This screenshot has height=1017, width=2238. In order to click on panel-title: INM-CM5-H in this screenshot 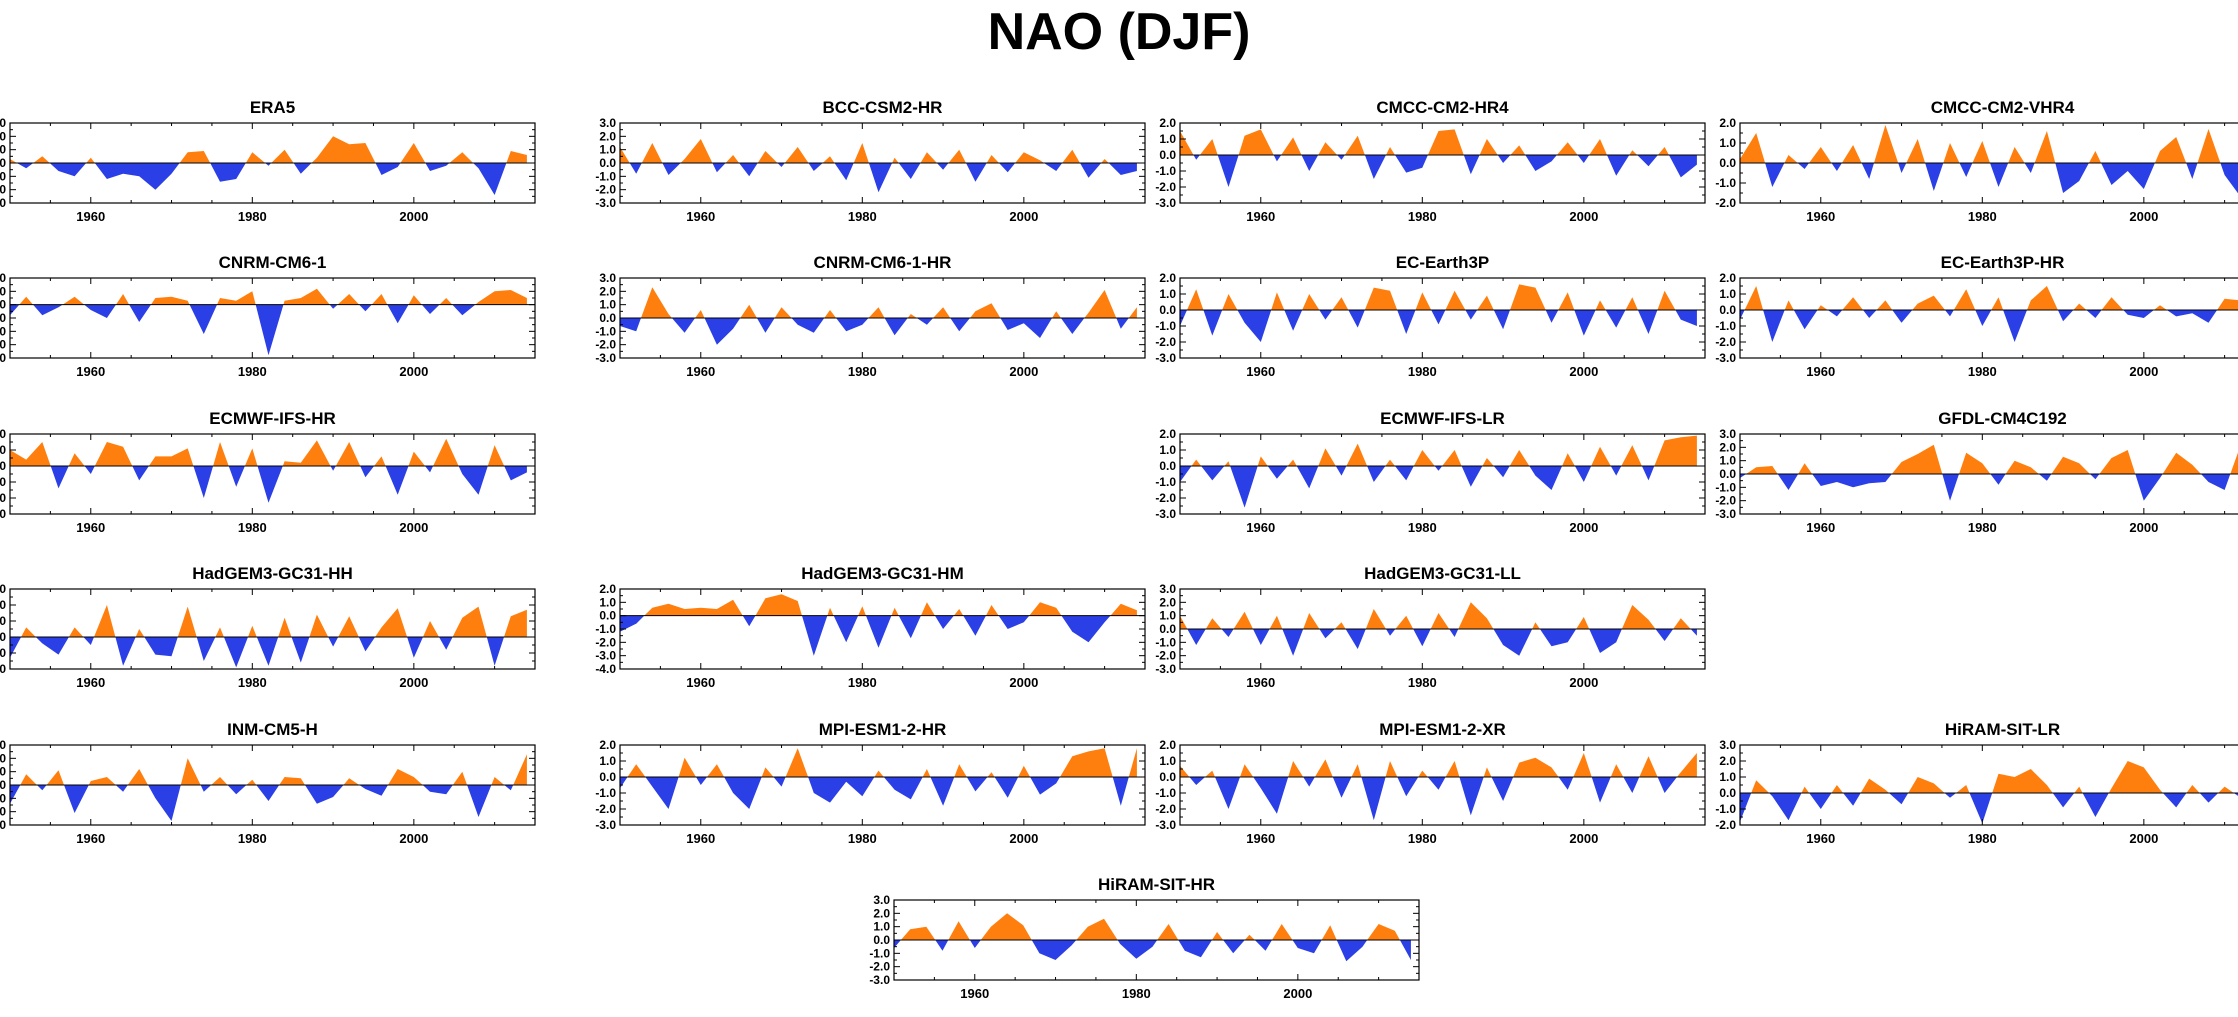, I will do `click(272, 729)`.